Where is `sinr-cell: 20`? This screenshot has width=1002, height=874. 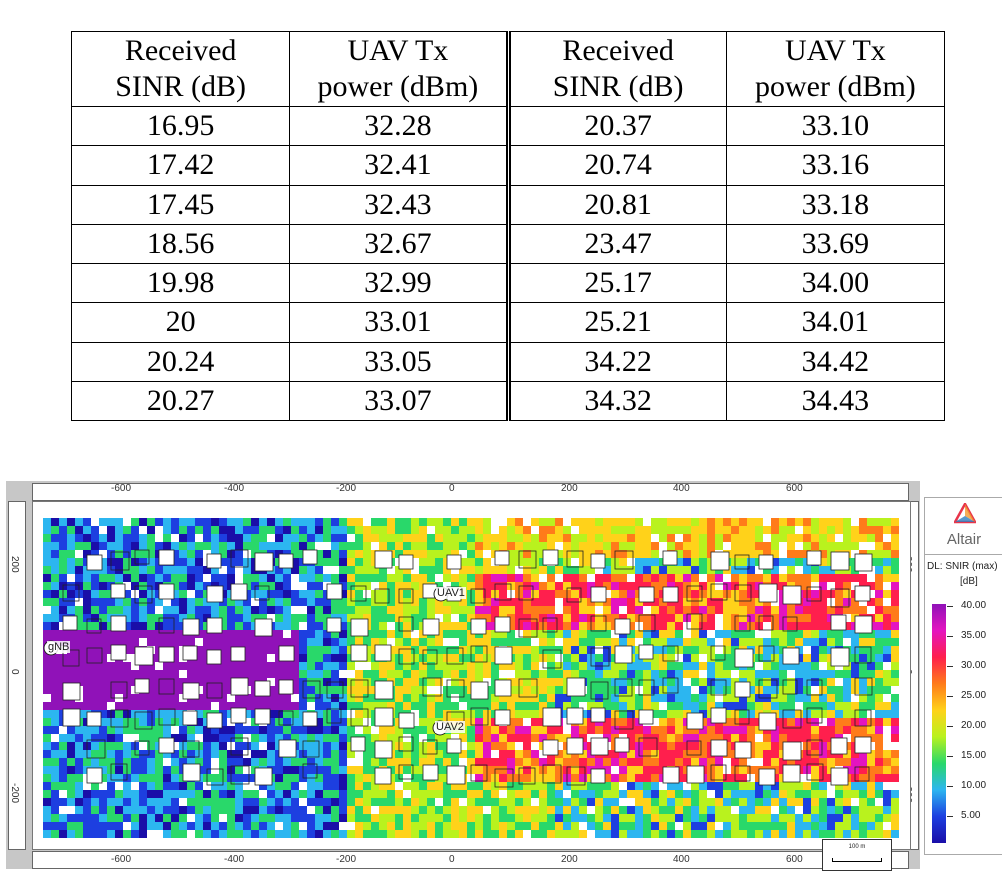
sinr-cell: 20 is located at coordinates (180, 322).